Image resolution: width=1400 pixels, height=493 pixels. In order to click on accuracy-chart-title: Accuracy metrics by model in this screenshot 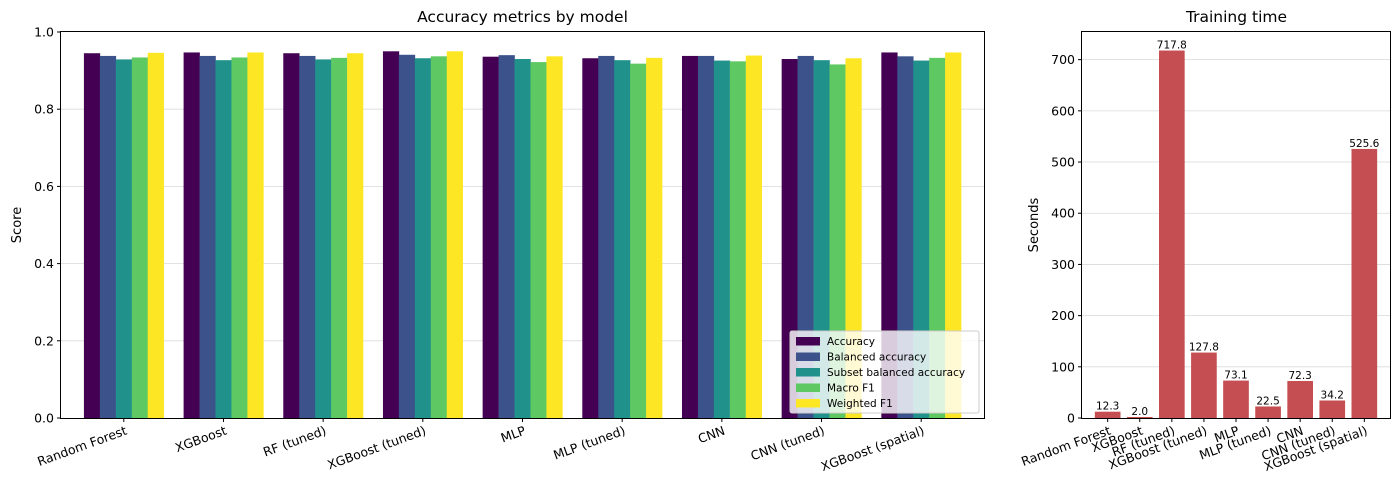, I will do `click(522, 17)`.